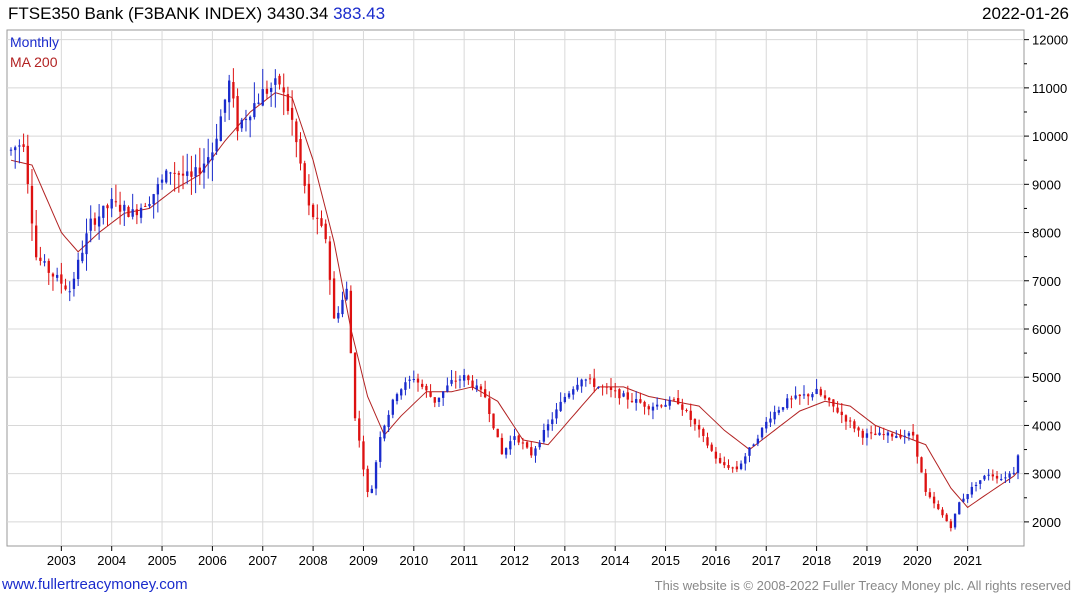 This screenshot has width=1075, height=600. I want to click on x-tick-label: 2007, so click(262, 560).